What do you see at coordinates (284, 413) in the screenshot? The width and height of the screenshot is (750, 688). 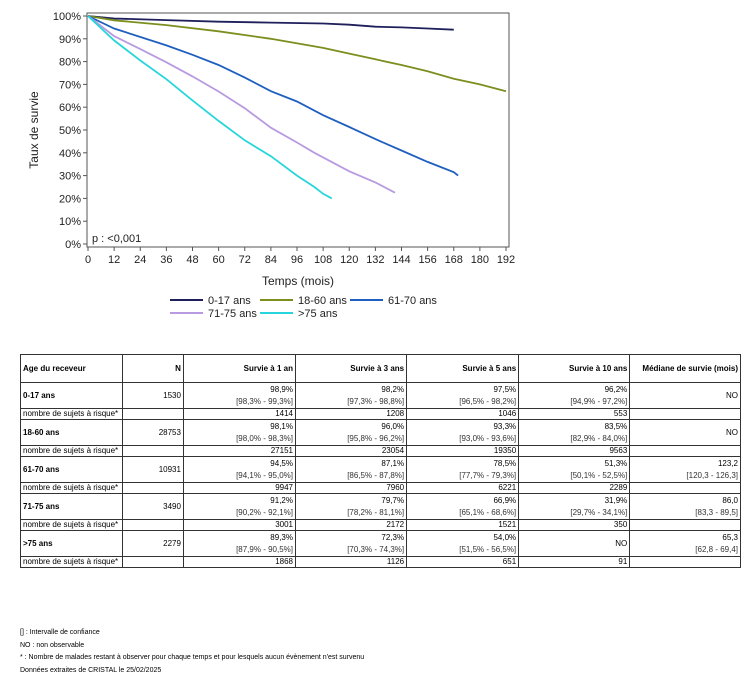 I see `value: 1414` at bounding box center [284, 413].